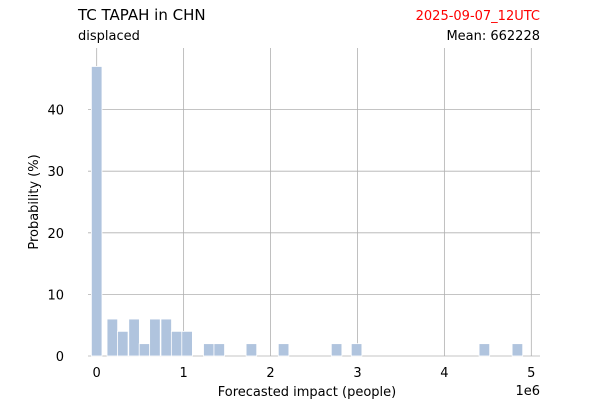 The width and height of the screenshot is (600, 400). Describe the element at coordinates (357, 373) in the screenshot. I see `x-tick-label: 3` at that location.